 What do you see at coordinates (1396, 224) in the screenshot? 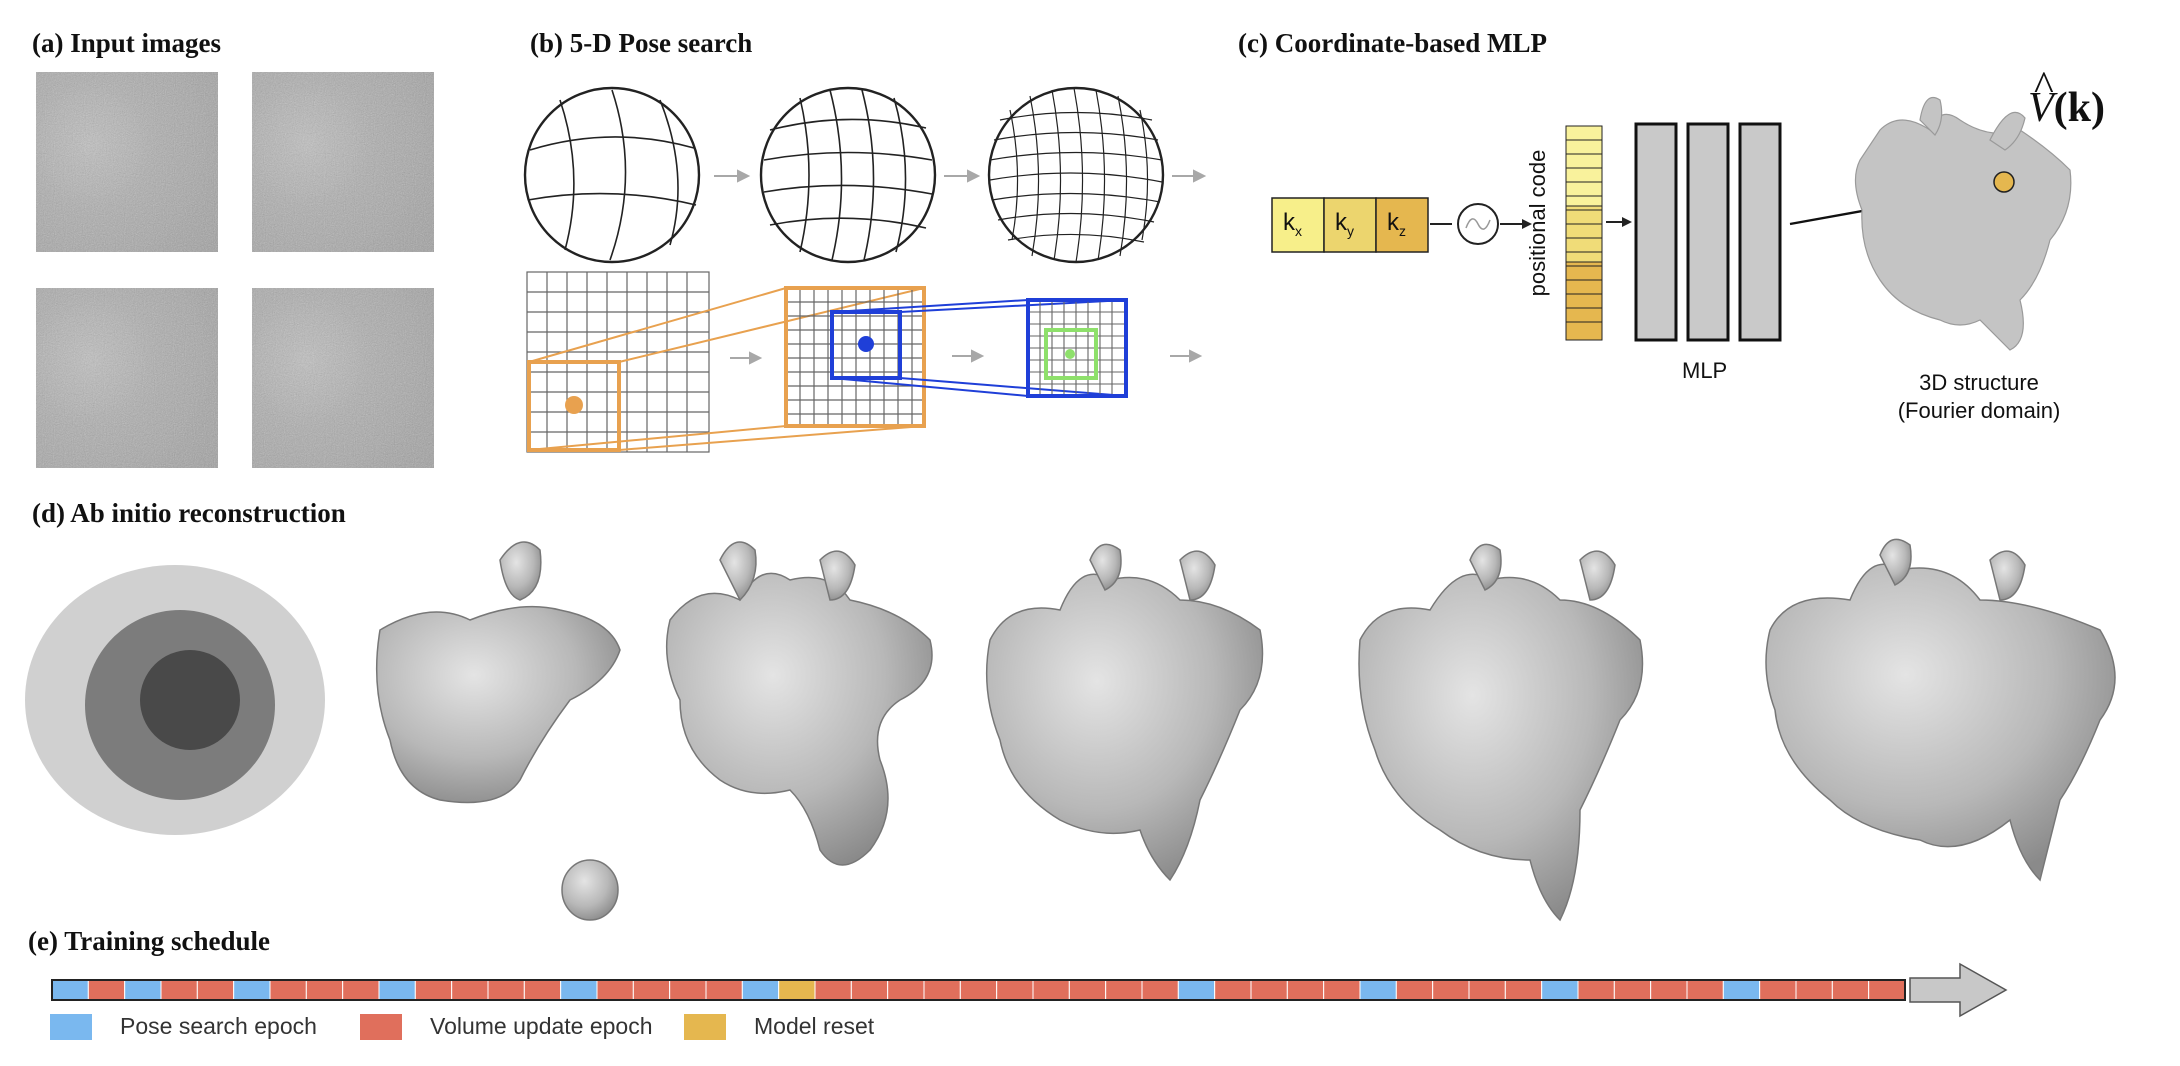
I see `kz-label: kz` at bounding box center [1396, 224].